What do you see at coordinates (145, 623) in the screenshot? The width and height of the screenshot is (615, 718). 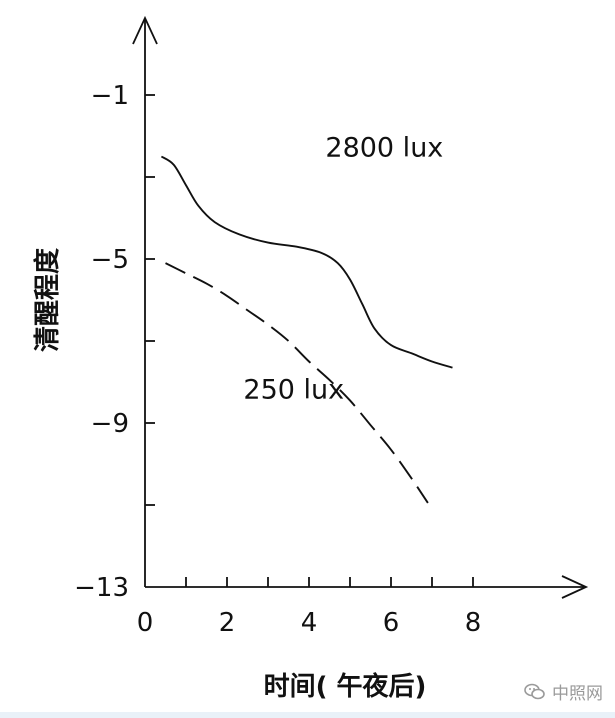 I see `x-tick-label: 0` at bounding box center [145, 623].